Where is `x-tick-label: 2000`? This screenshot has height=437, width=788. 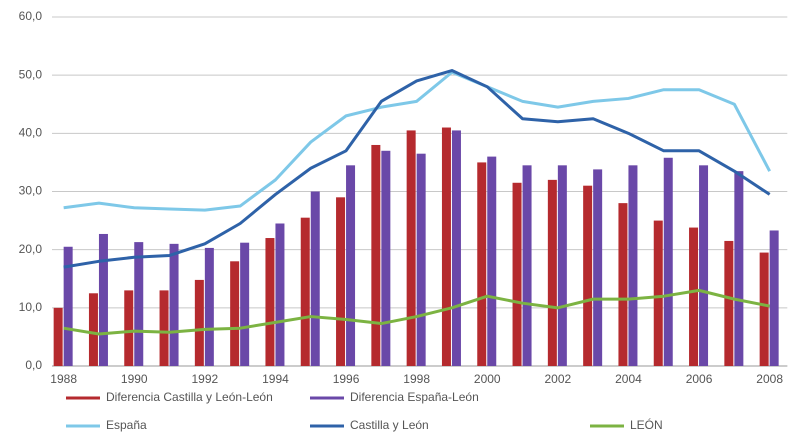 x-tick-label: 2000 is located at coordinates (487, 379).